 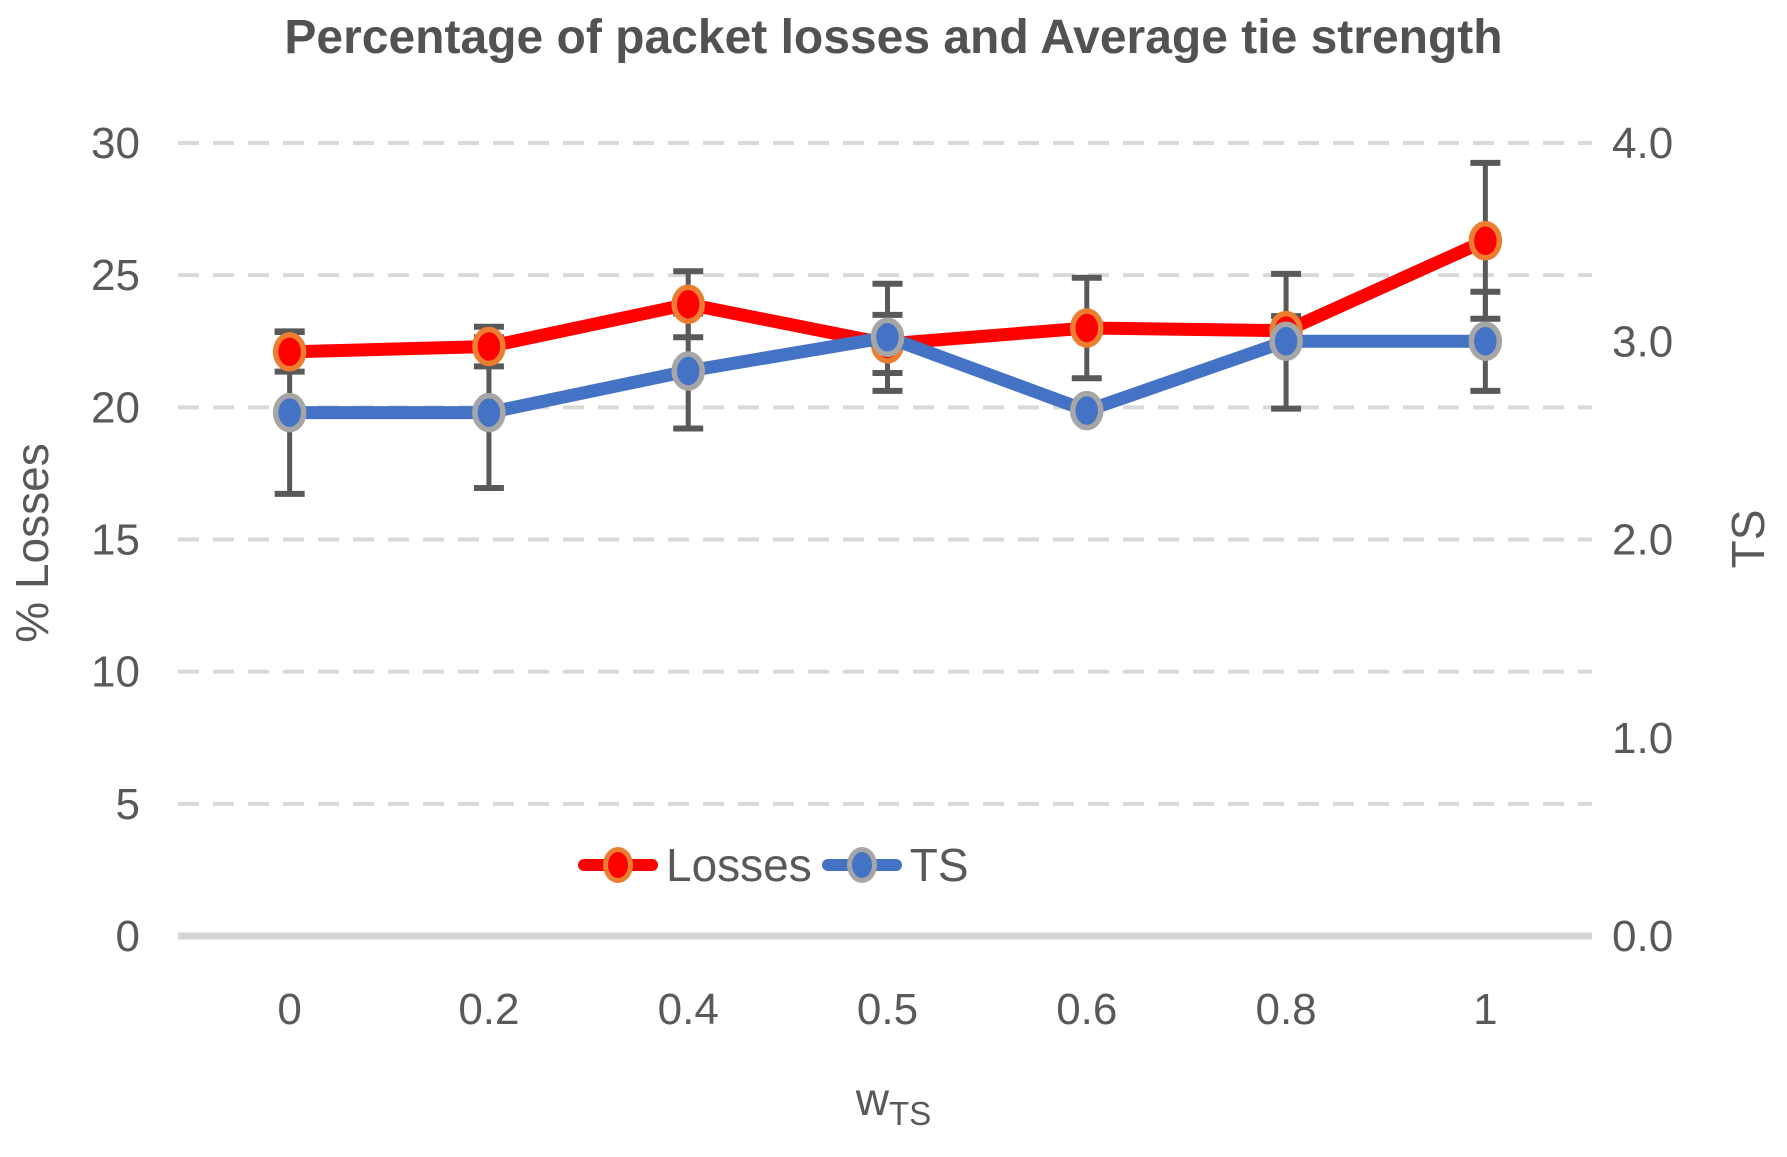 I want to click on legend-item-losses: Losses, so click(x=695, y=865).